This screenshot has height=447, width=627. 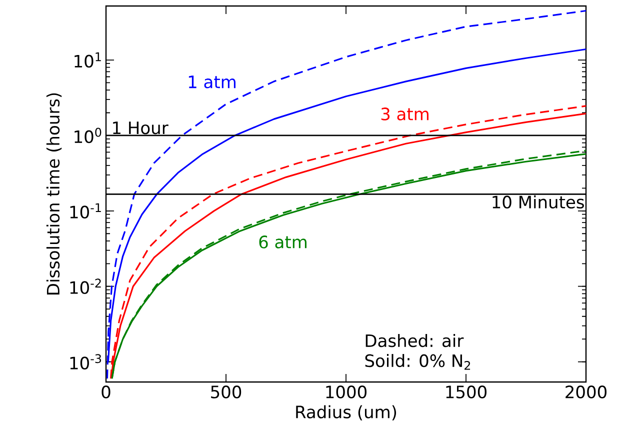 I want to click on x-tick-label: 0, so click(x=106, y=392).